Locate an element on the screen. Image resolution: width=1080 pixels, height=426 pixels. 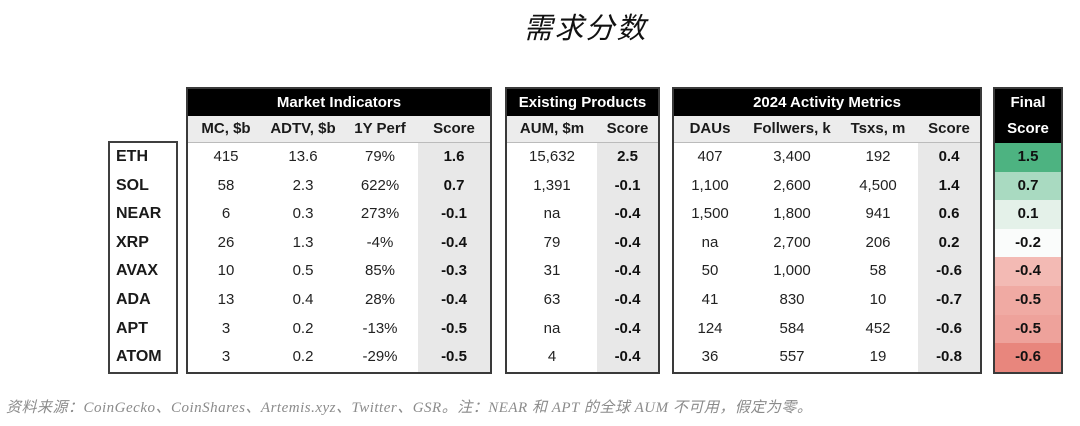
adtv-cell: 1.3 is located at coordinates (303, 242).